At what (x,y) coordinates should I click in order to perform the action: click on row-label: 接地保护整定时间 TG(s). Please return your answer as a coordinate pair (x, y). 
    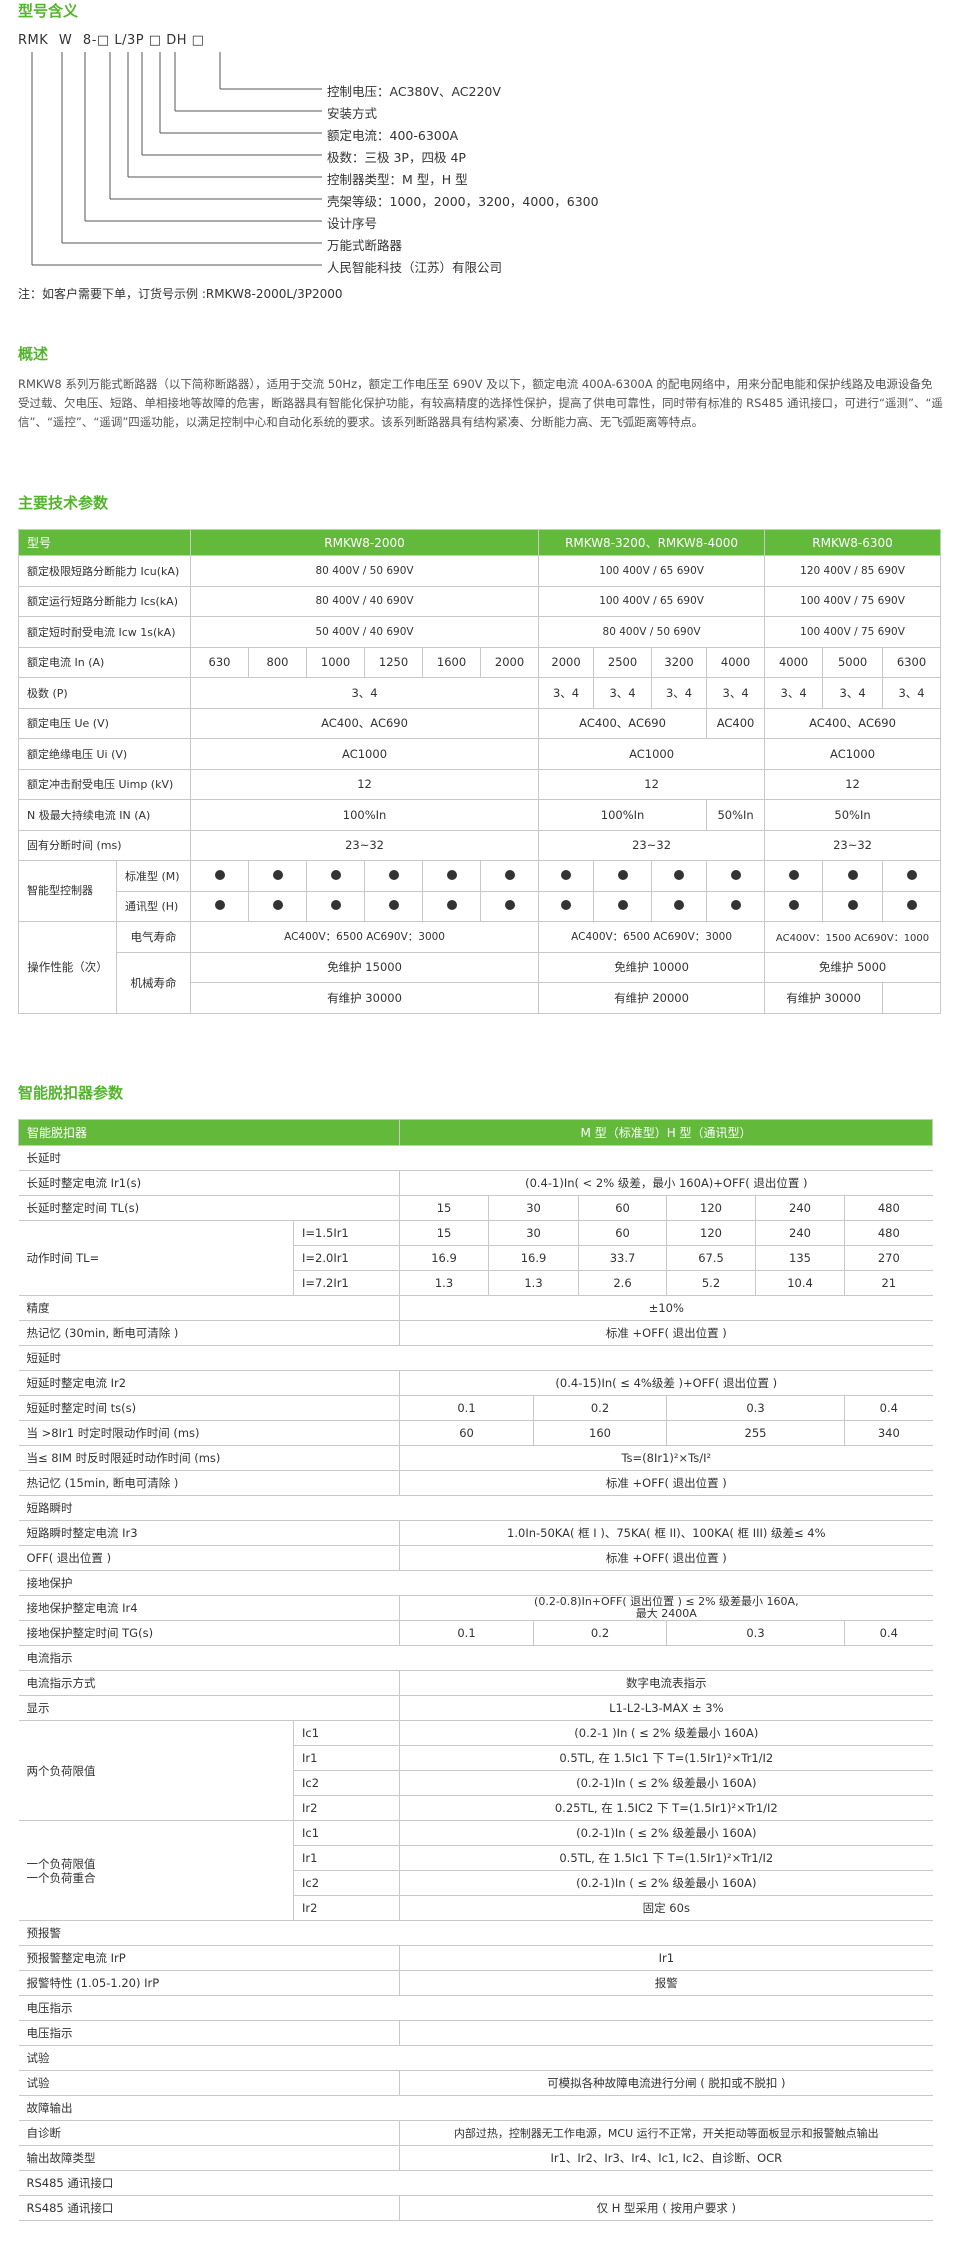
    Looking at the image, I should click on (209, 1633).